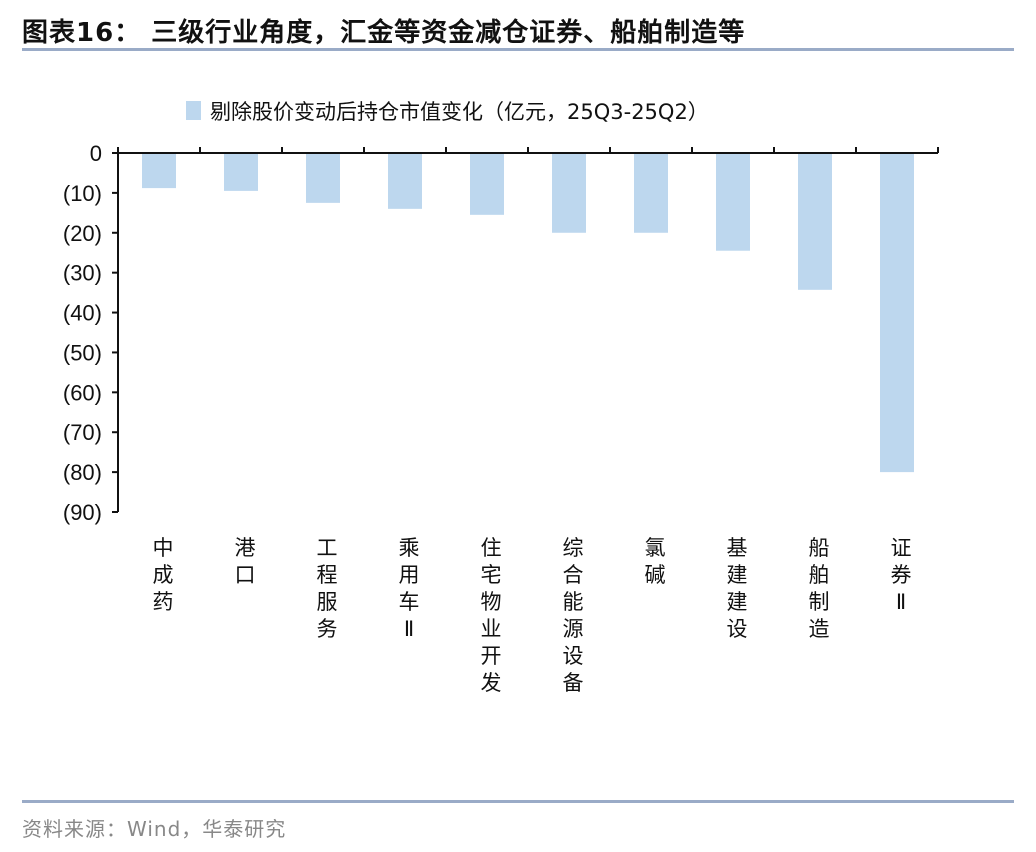 This screenshot has width=1036, height=852. I want to click on x-tick-label-char: 备, so click(573, 683).